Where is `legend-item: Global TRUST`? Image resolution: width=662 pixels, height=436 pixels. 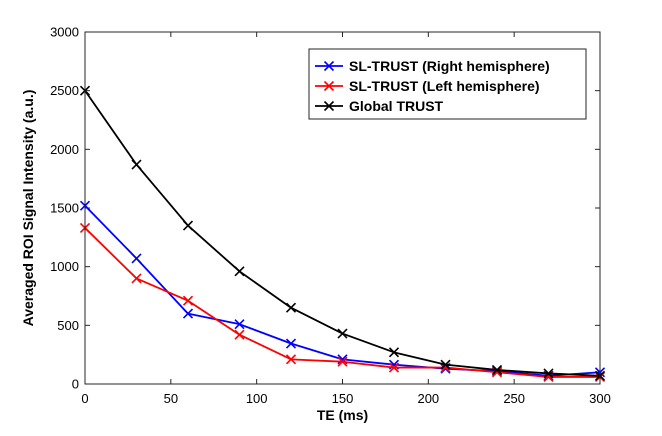
legend-item: Global TRUST is located at coordinates (379, 106).